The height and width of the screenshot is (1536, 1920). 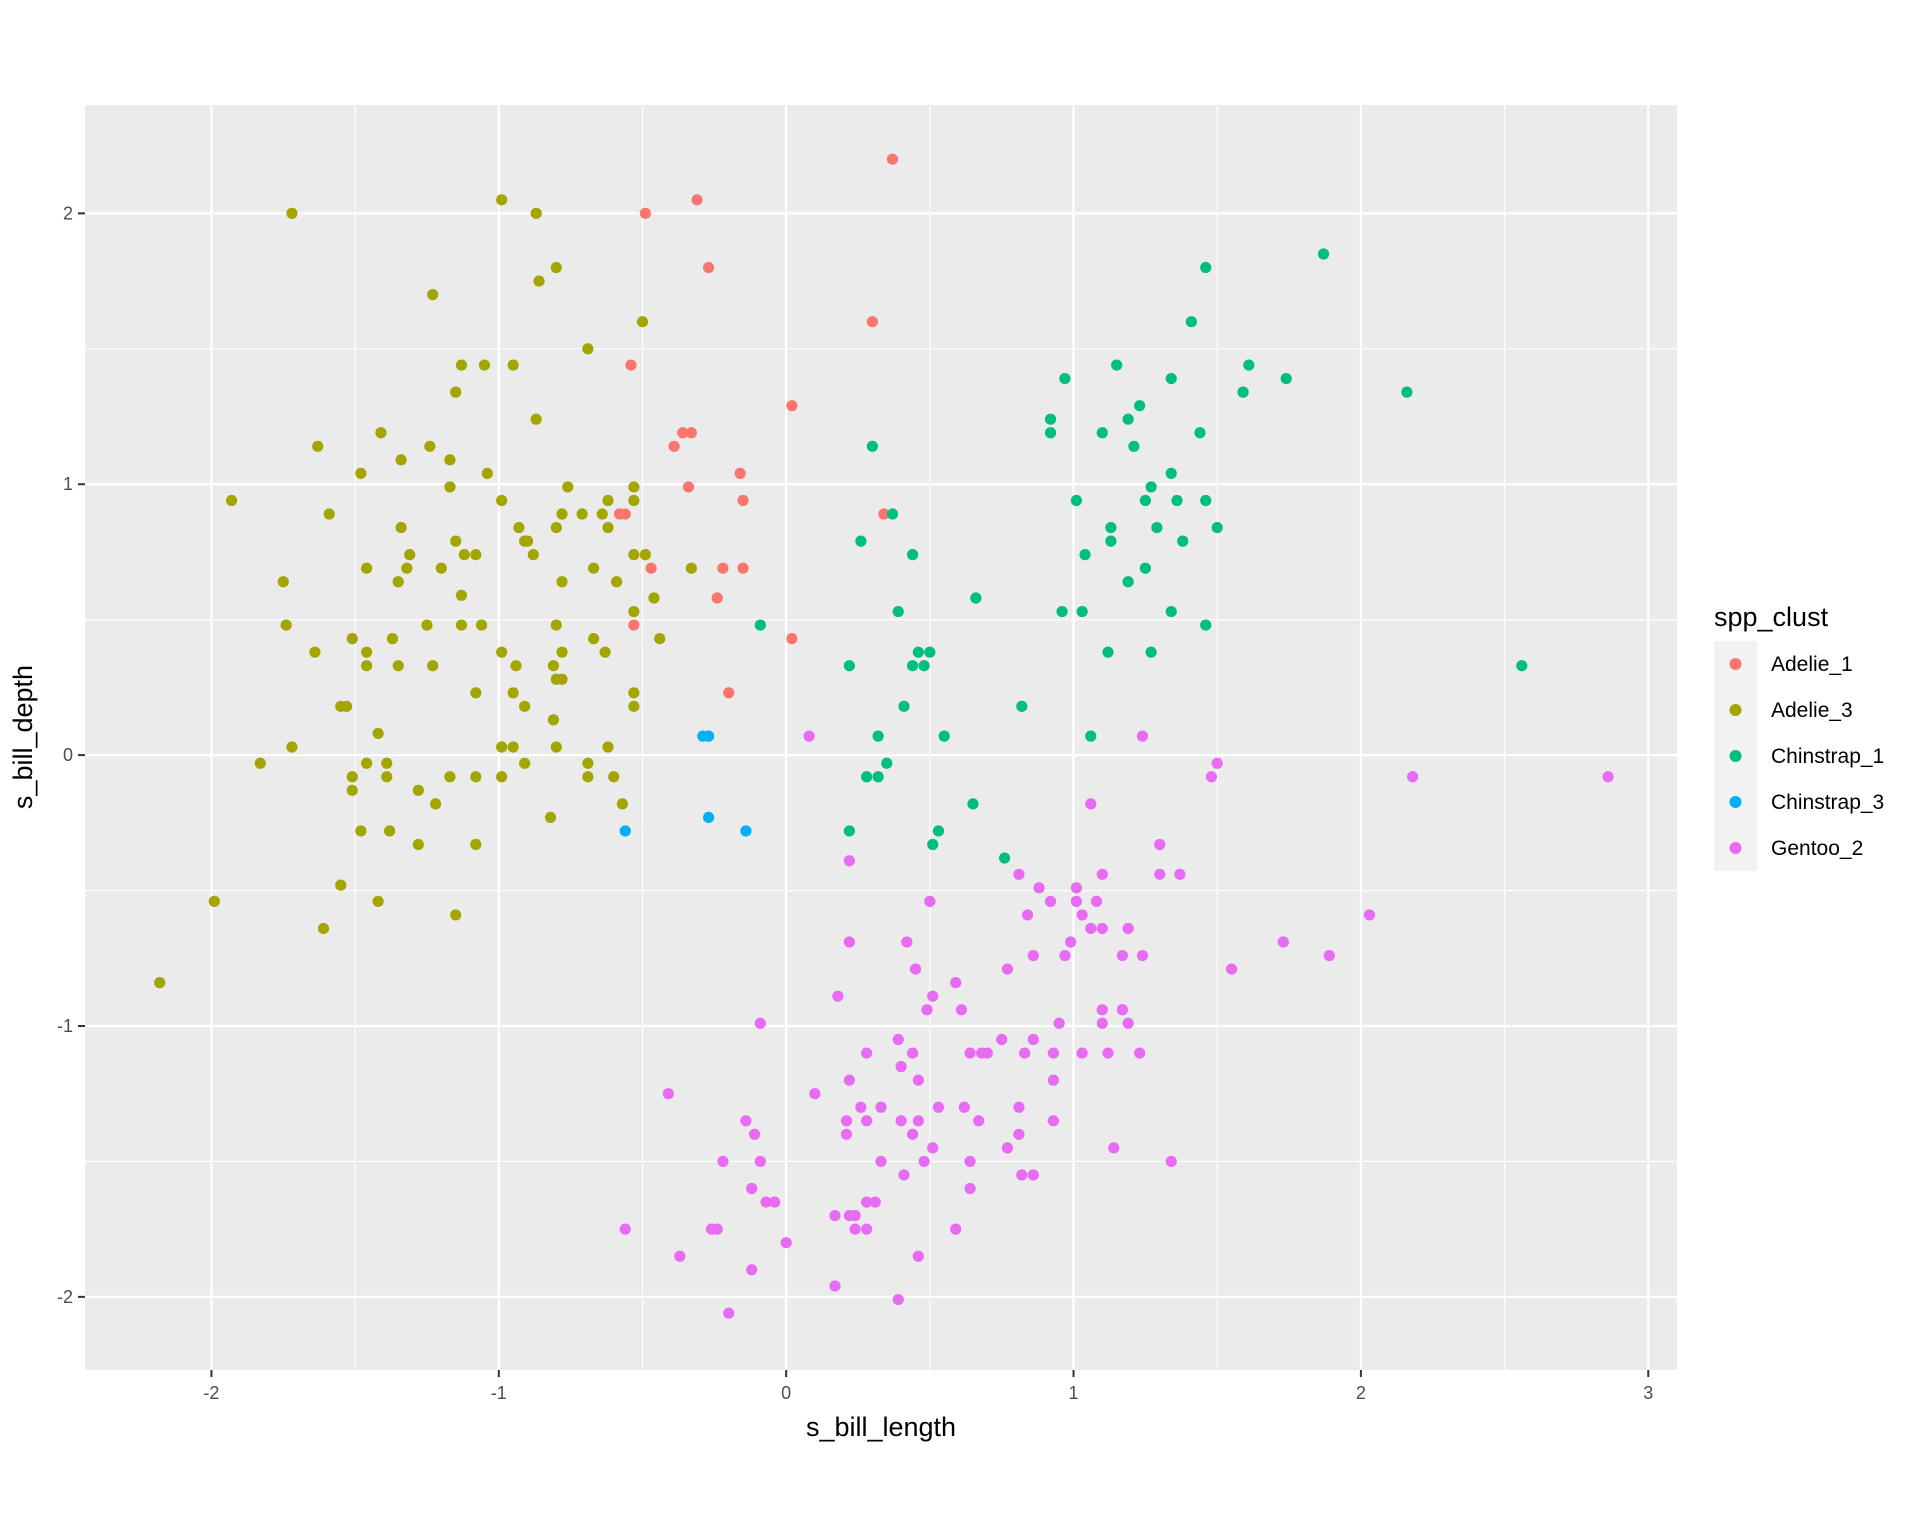 What do you see at coordinates (786, 1393) in the screenshot?
I see `x-tick-label: 0` at bounding box center [786, 1393].